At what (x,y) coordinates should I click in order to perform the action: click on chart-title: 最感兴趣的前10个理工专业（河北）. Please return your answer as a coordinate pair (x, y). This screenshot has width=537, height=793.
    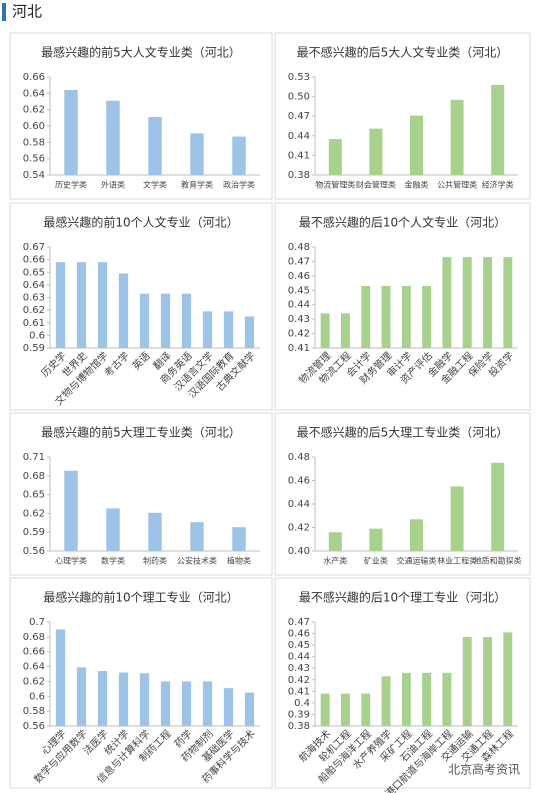
    Looking at the image, I should click on (140, 597).